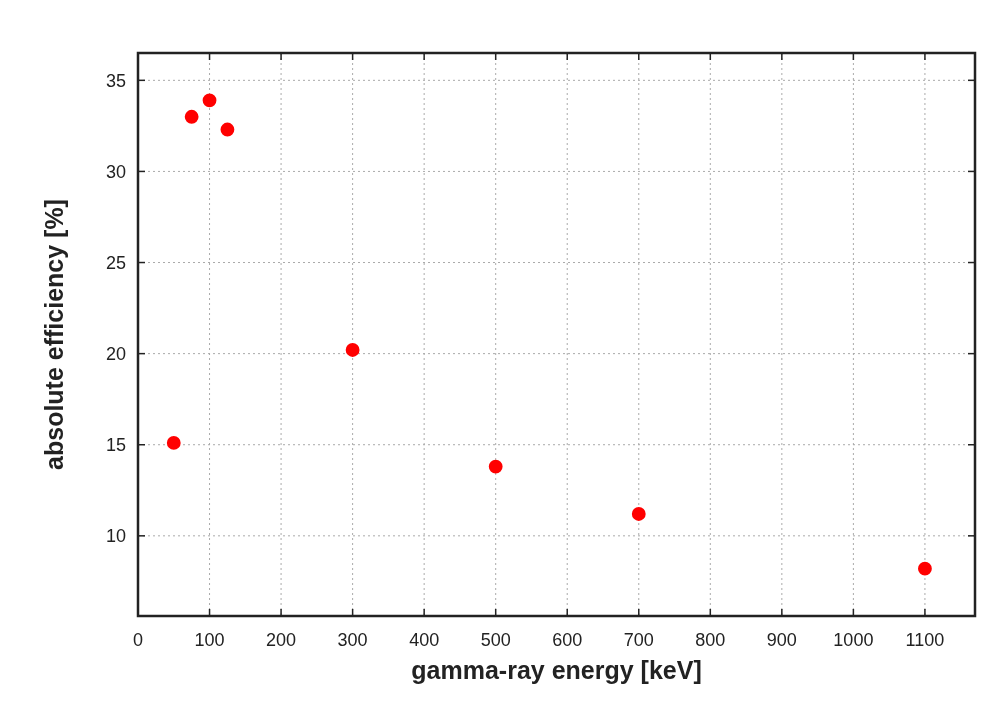  What do you see at coordinates (424, 640) in the screenshot?
I see `x-tick-label: 400` at bounding box center [424, 640].